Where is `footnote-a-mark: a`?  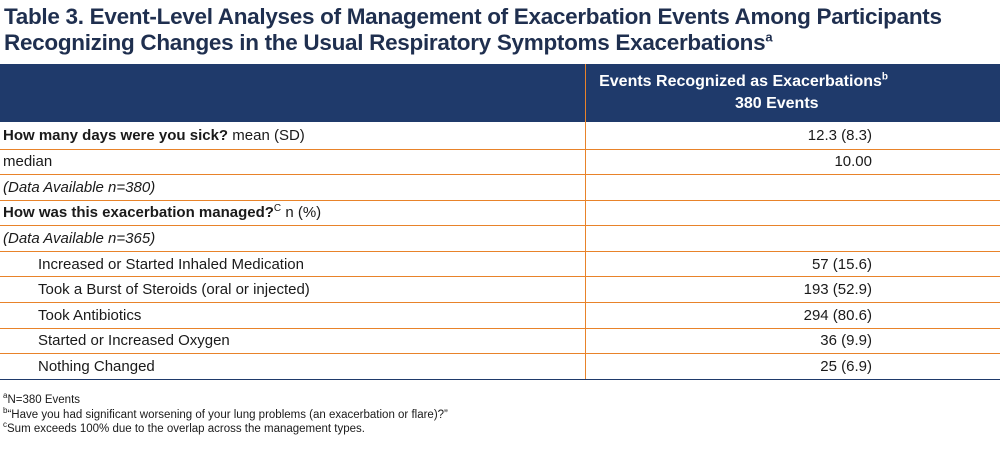 footnote-a-mark: a is located at coordinates (5, 396).